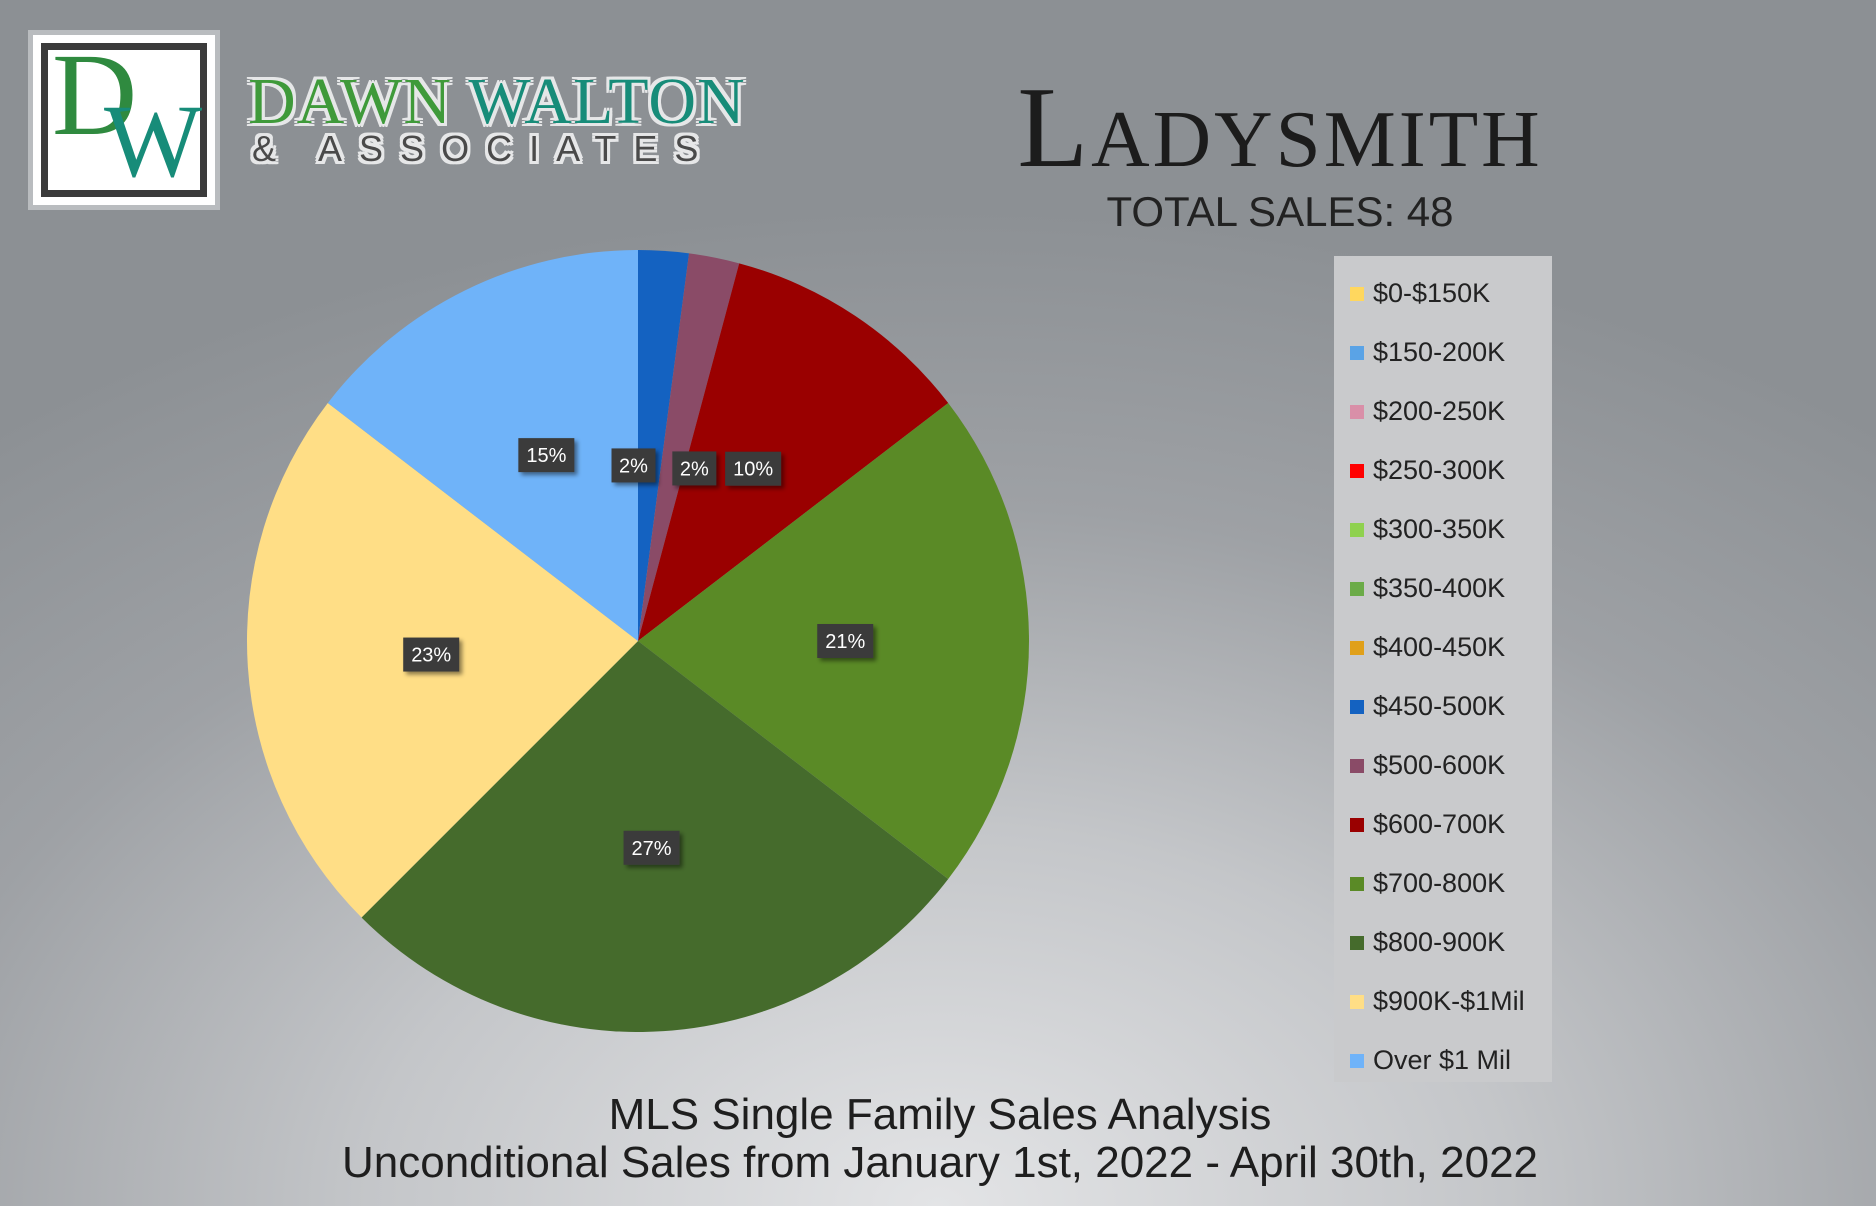  I want to click on pie-data-label: 10%, so click(753, 470).